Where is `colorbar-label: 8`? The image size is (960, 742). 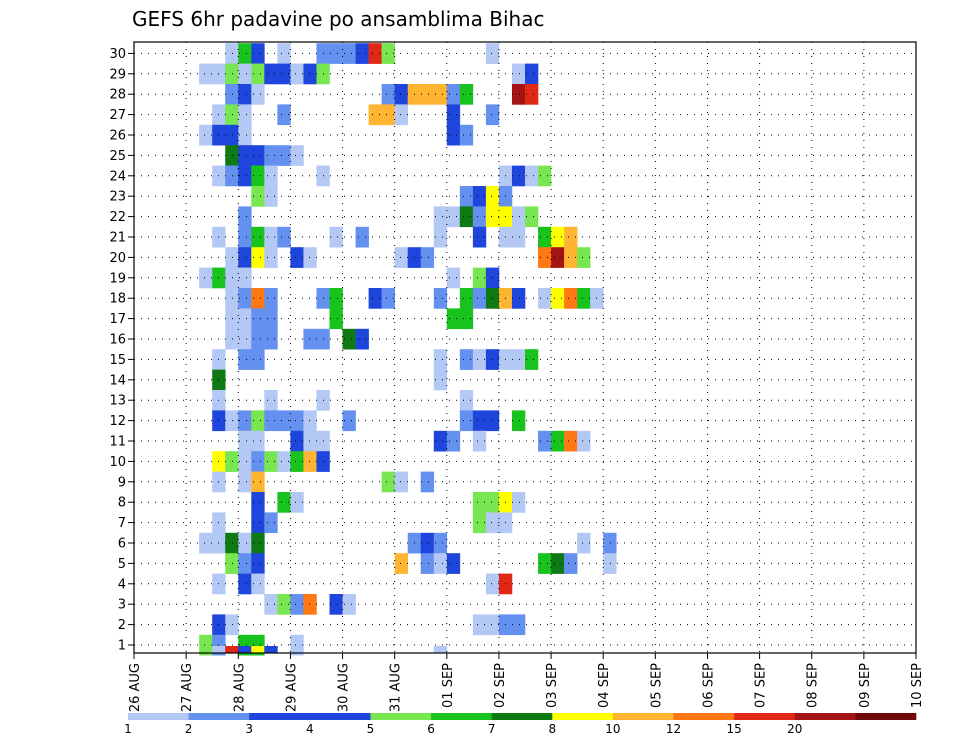
colorbar-label: 8 is located at coordinates (552, 729).